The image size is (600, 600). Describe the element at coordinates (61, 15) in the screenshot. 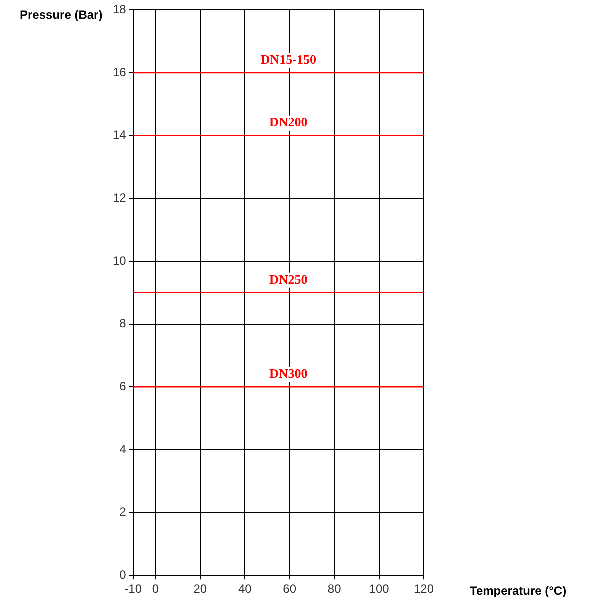

I see `y-axis-title: Pressure (Bar)` at that location.